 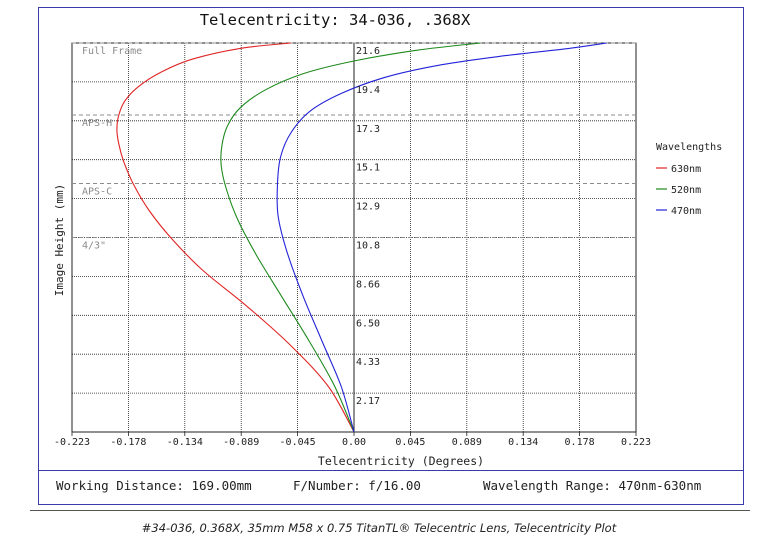 What do you see at coordinates (112, 51) in the screenshot?
I see `sensor-marker-label: Full Frame` at bounding box center [112, 51].